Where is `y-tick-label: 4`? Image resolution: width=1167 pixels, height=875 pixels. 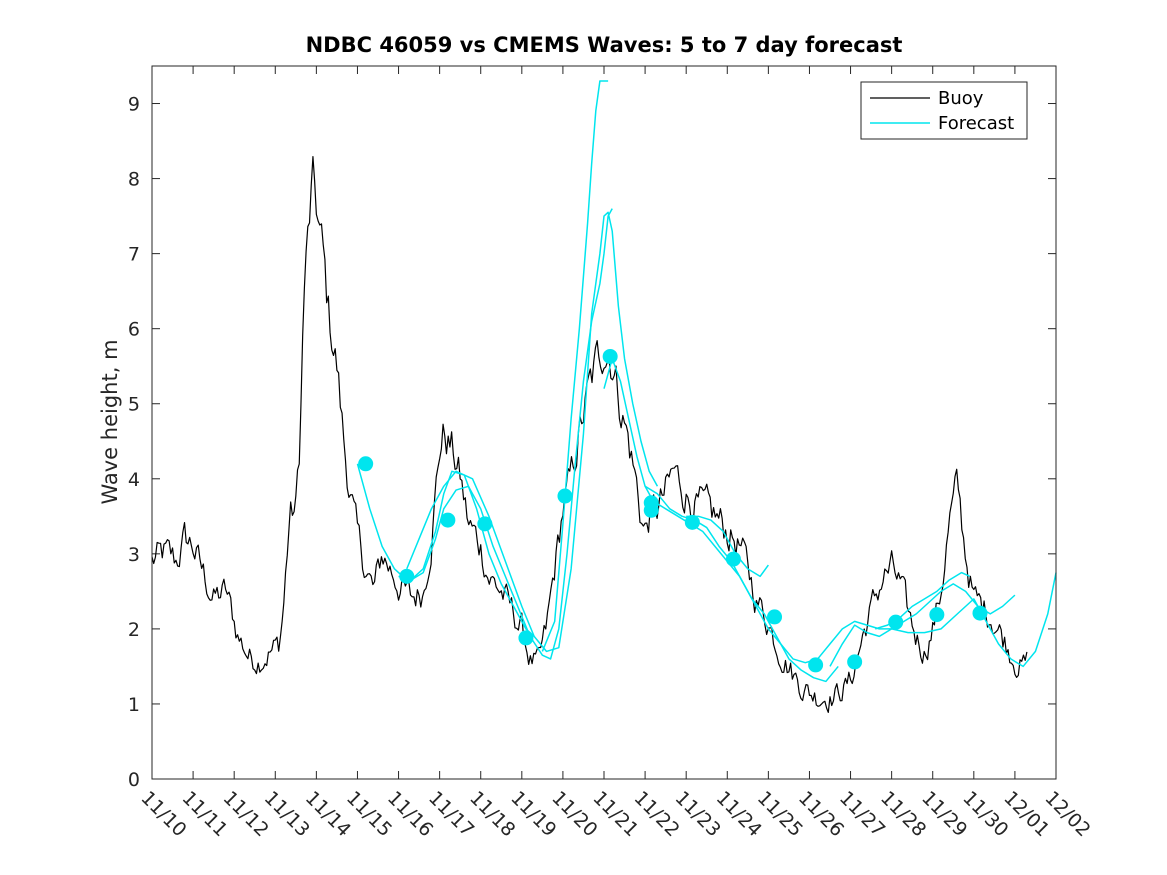 y-tick-label: 4 is located at coordinates (134, 480).